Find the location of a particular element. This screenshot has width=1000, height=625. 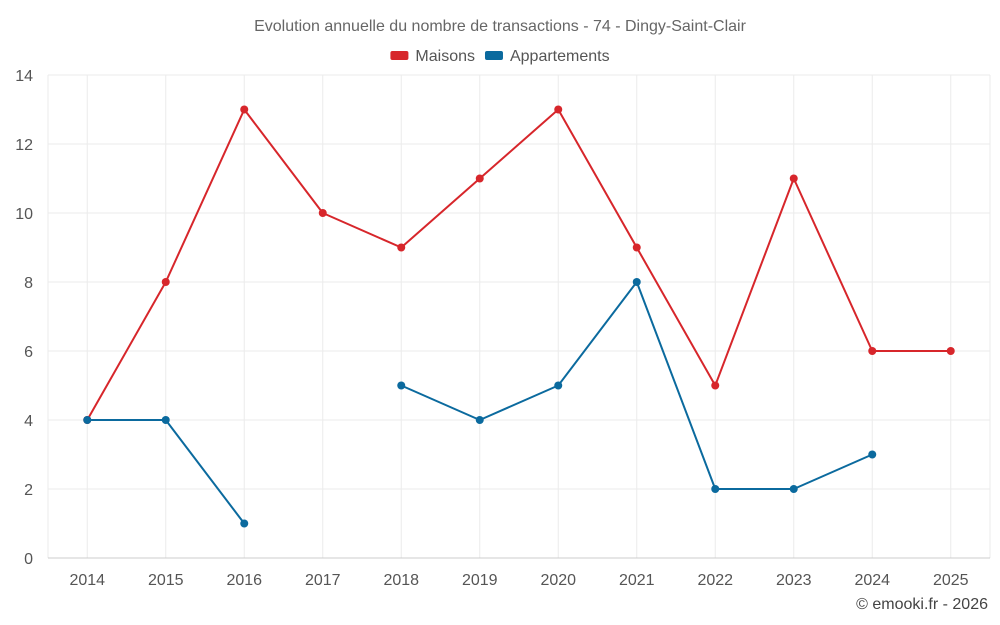

legend: Maisons Appartements is located at coordinates (500, 56).